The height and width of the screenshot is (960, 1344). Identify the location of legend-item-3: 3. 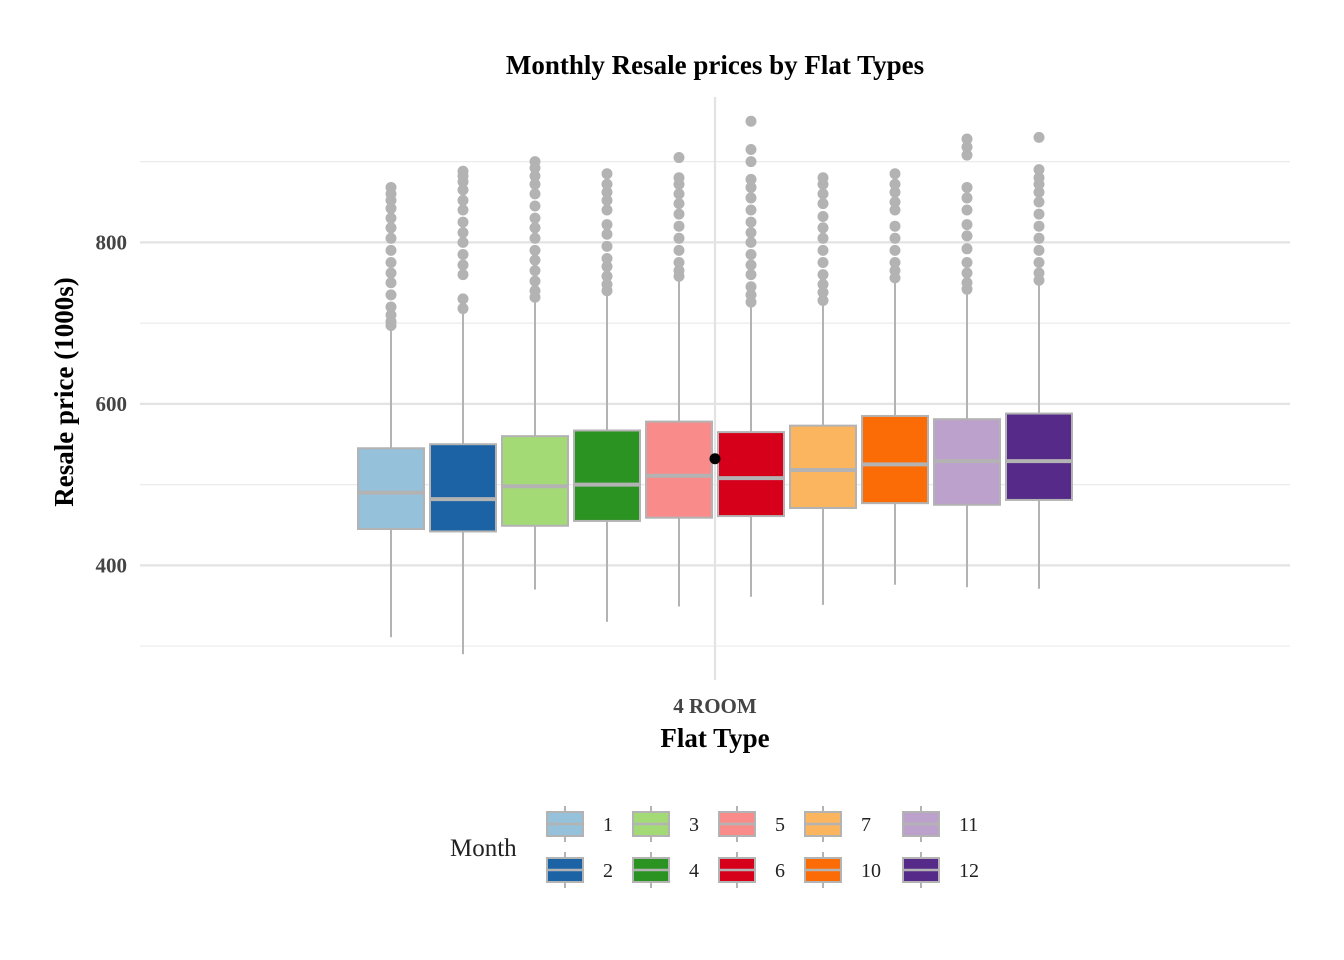
(665, 824).